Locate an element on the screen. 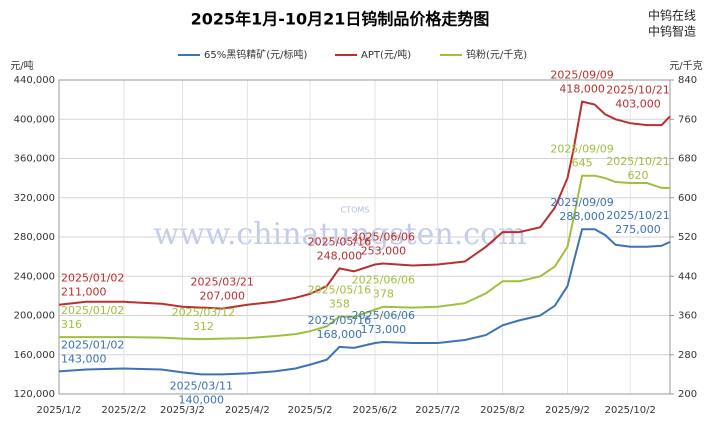 Image resolution: width=710 pixels, height=426 pixels. x-tick-label: 2025/5/2 is located at coordinates (310, 410).